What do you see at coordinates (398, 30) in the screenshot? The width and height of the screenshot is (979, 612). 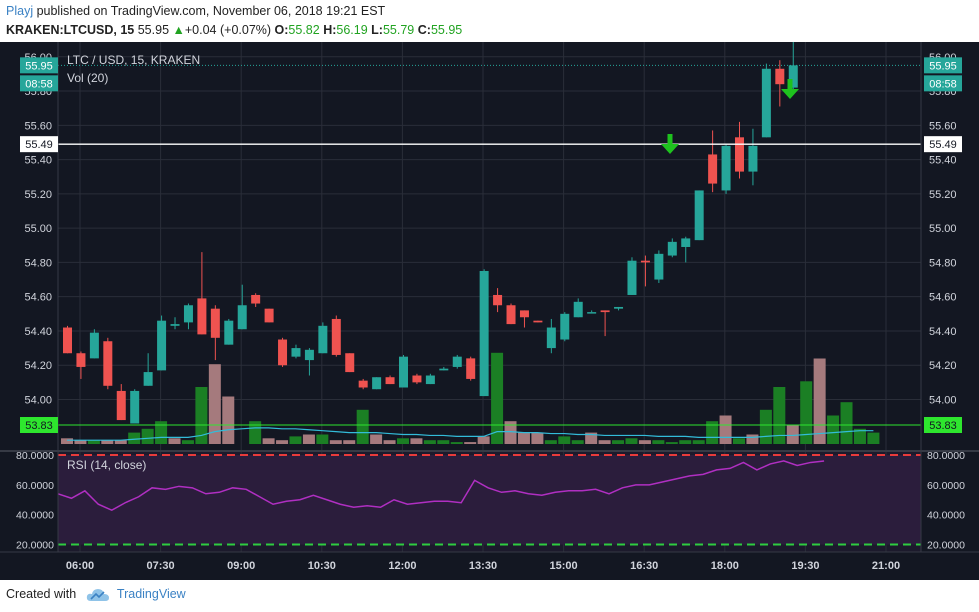 I see `low-value: 55.79` at bounding box center [398, 30].